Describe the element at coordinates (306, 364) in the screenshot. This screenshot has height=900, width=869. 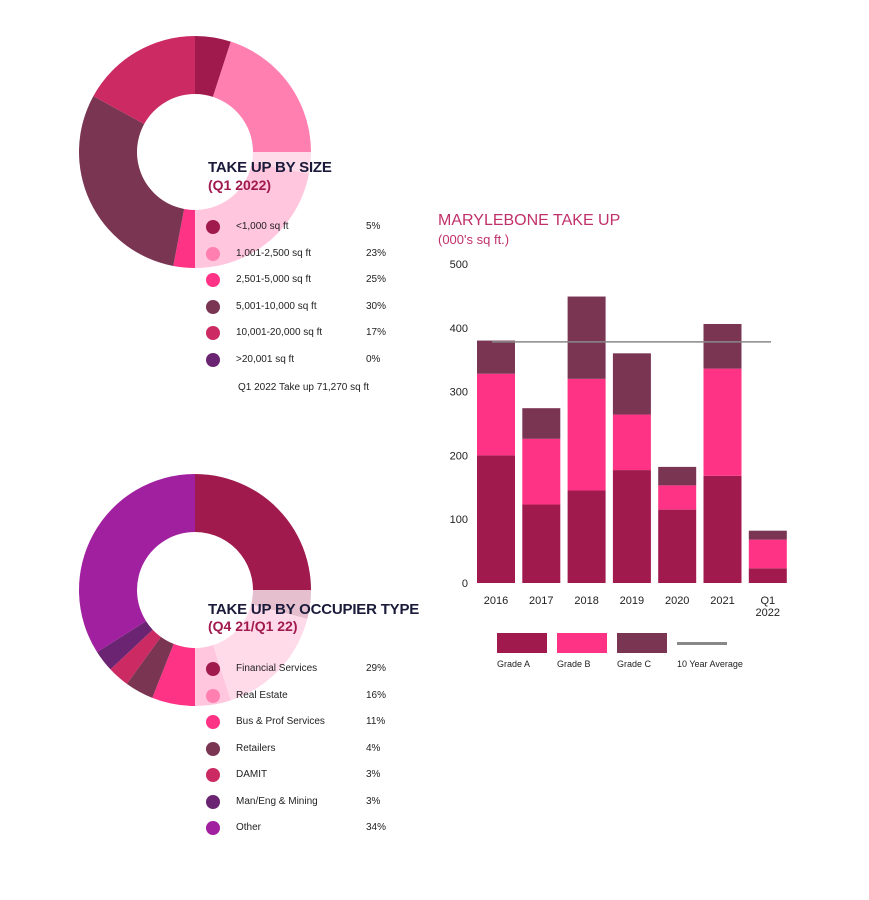
I see `size-donut-legend-item: >20,001 sq ft 0%` at that location.